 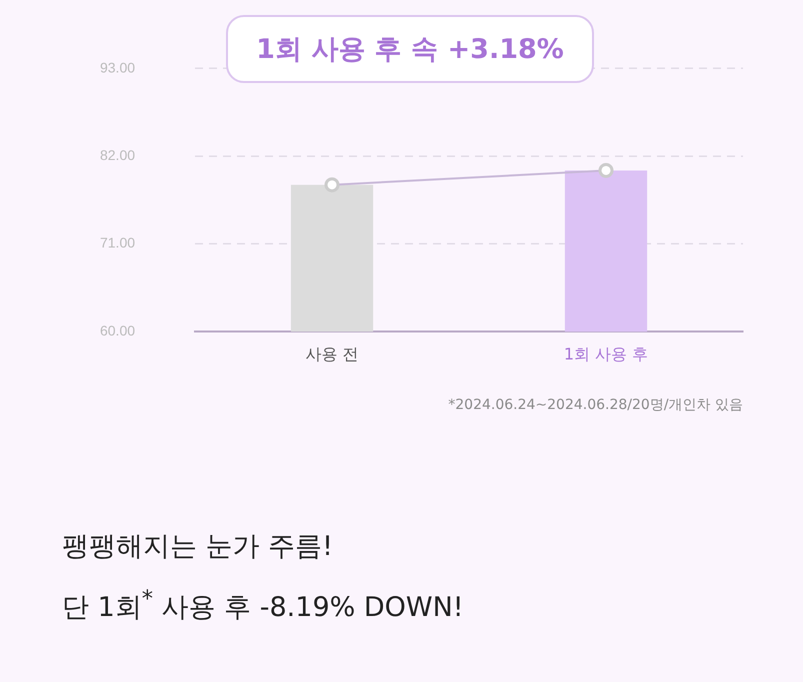 What do you see at coordinates (263, 605) in the screenshot?
I see `text: 단 1회$^{*}$ 사용 후 -8.19% DOWN!` at bounding box center [263, 605].